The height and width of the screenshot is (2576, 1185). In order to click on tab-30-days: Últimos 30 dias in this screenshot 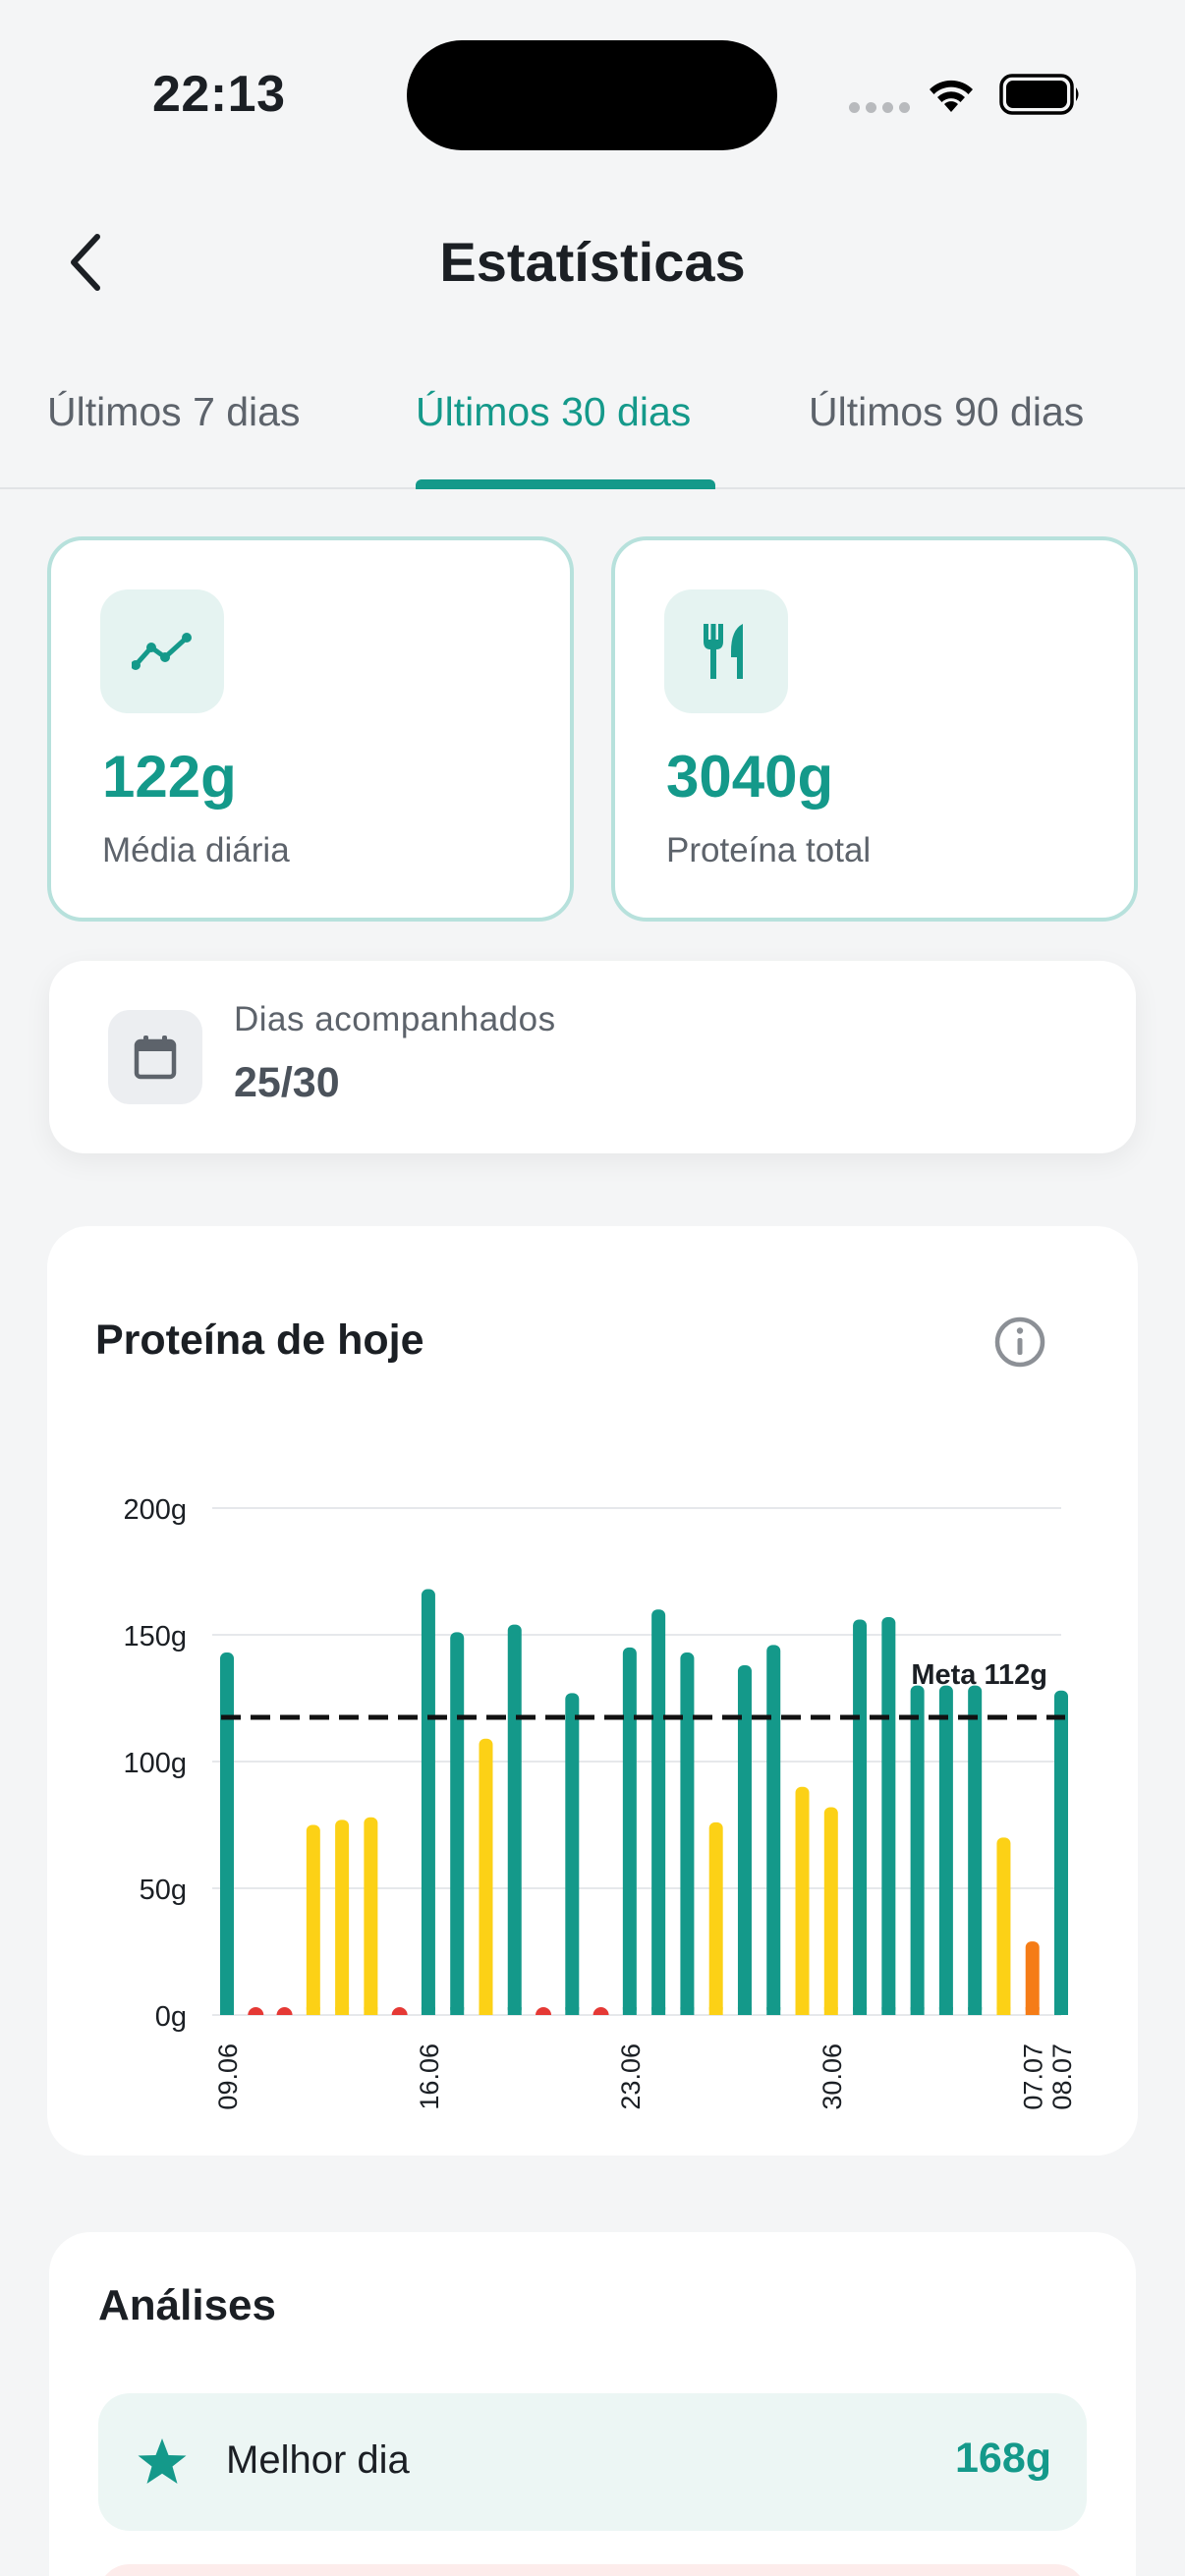, I will do `click(554, 411)`.